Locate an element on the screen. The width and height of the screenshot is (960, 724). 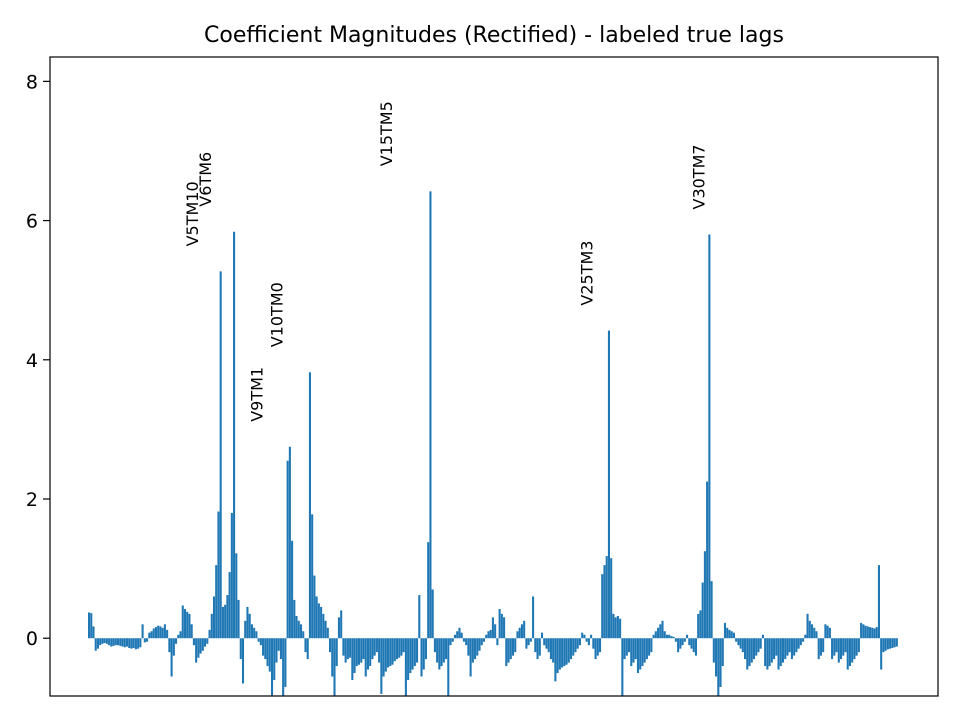
y-tick-label: 2 is located at coordinates (32, 500).